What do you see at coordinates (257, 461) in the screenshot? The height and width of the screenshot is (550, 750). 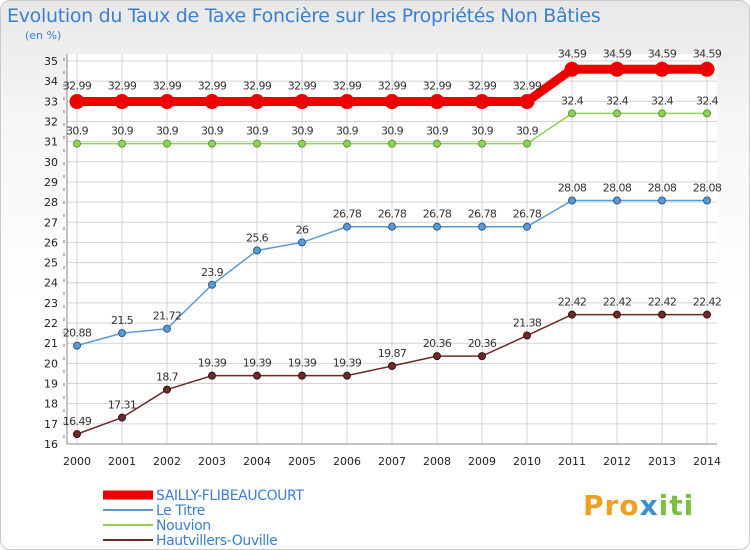 I see `x-tick-label: 2004` at bounding box center [257, 461].